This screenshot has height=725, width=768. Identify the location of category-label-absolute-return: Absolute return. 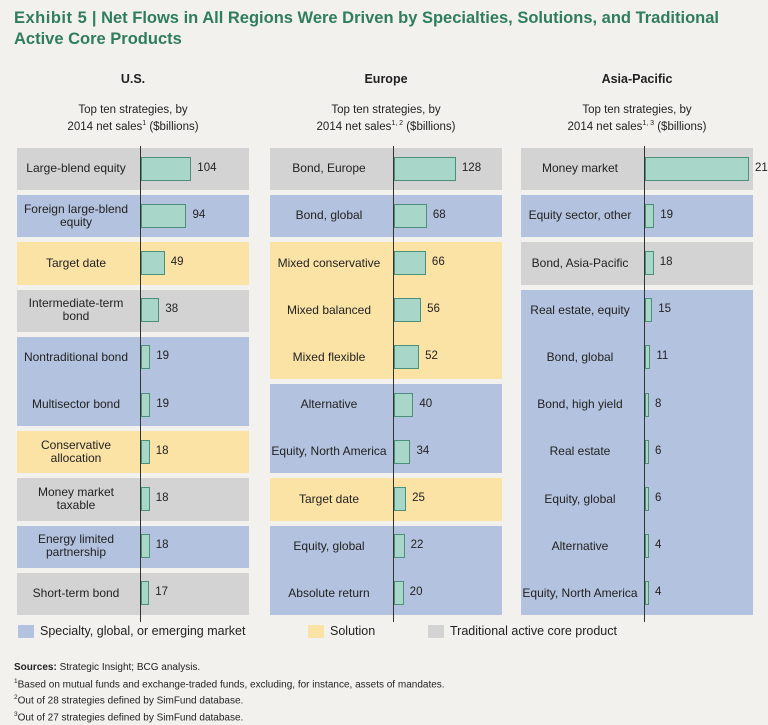
(329, 592).